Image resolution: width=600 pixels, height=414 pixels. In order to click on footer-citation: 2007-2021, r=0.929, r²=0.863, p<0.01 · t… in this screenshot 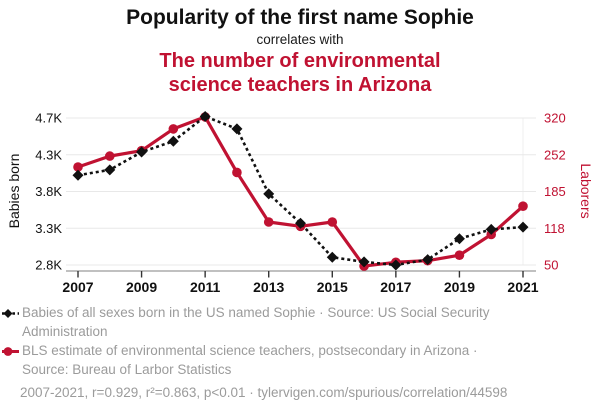, I will do `click(264, 392)`.